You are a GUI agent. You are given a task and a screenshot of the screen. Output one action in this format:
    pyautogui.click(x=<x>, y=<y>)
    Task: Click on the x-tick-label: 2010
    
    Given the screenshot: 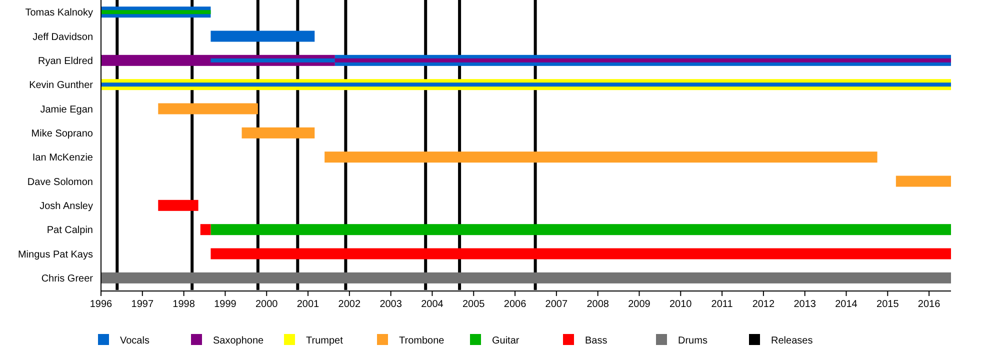 What is the action you would take?
    pyautogui.click(x=681, y=304)
    